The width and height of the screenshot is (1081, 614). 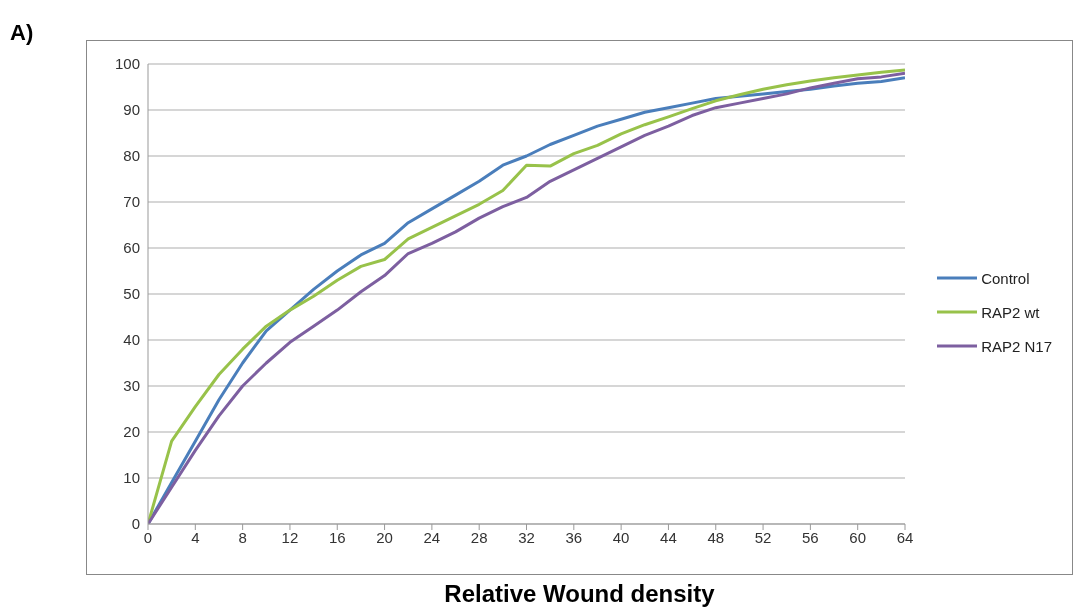 I want to click on legend-label: RAP2 wt, so click(x=1010, y=312).